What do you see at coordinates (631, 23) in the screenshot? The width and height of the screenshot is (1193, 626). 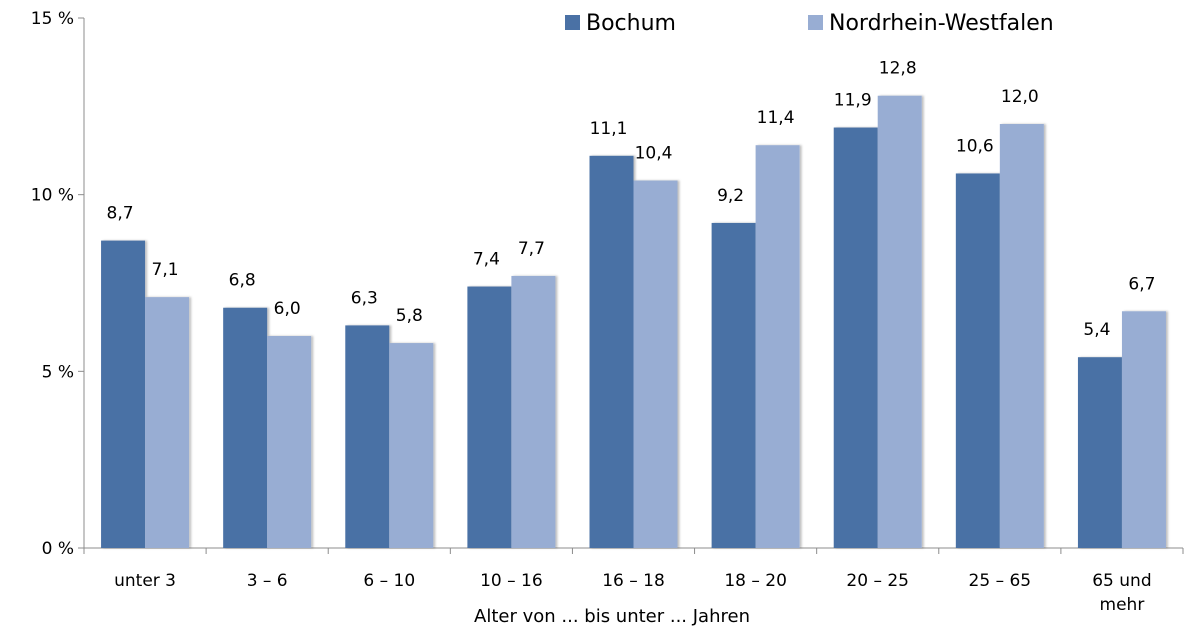 I see `legend-label: Bochum` at bounding box center [631, 23].